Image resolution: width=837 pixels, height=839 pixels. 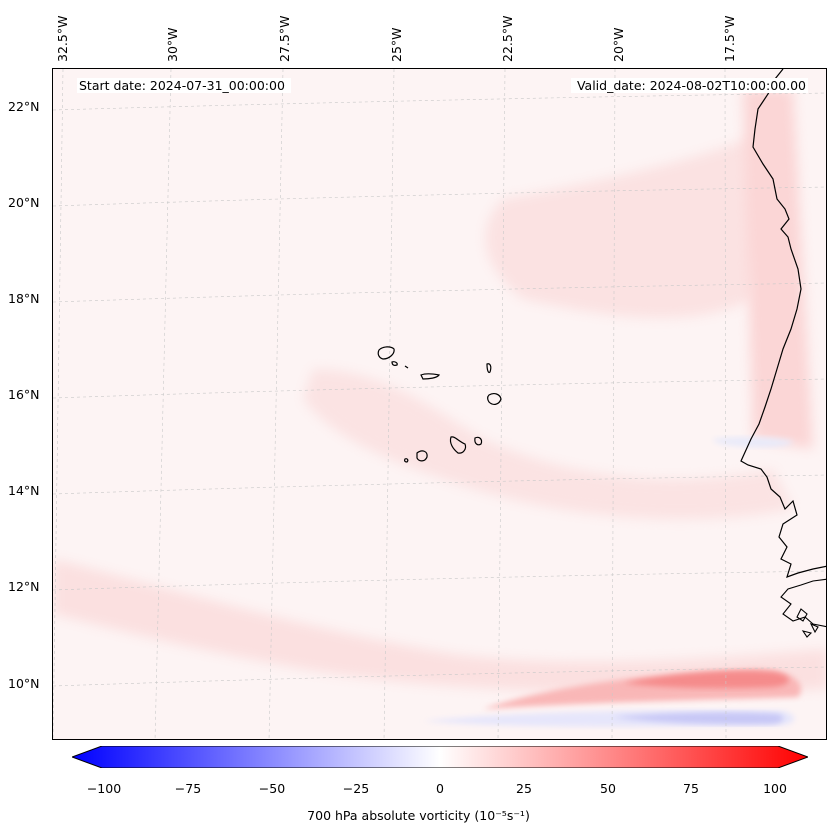 I want to click on lat-label: 16°N, so click(x=24, y=394).